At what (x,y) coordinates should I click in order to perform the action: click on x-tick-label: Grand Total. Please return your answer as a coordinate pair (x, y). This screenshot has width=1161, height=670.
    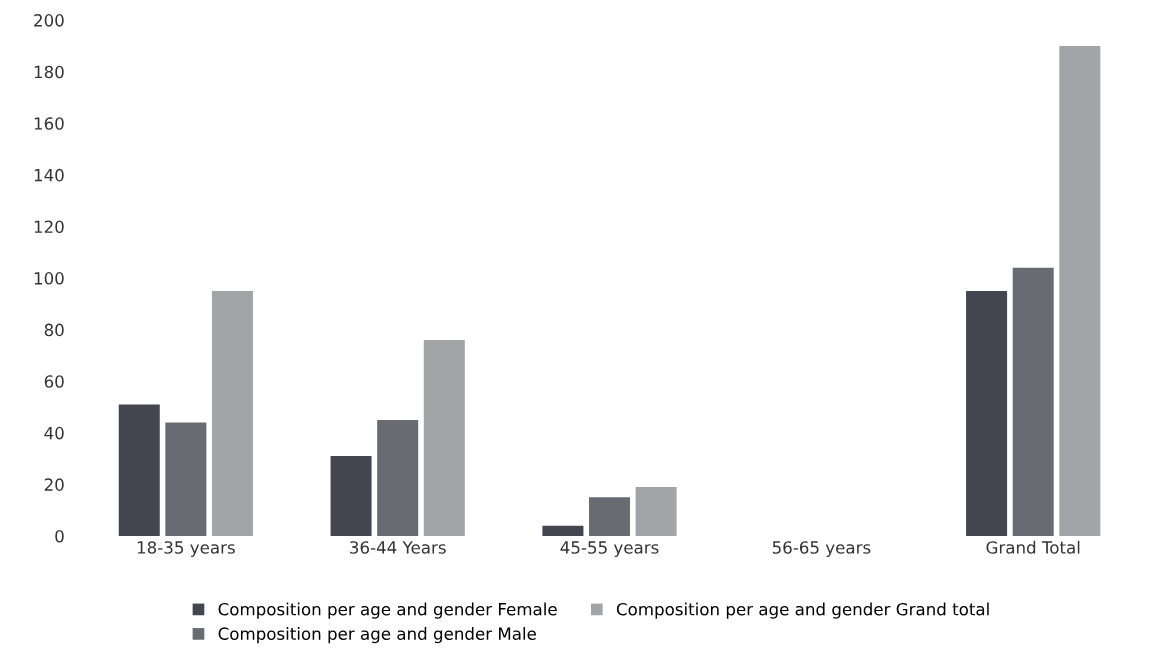
    Looking at the image, I should click on (1033, 547).